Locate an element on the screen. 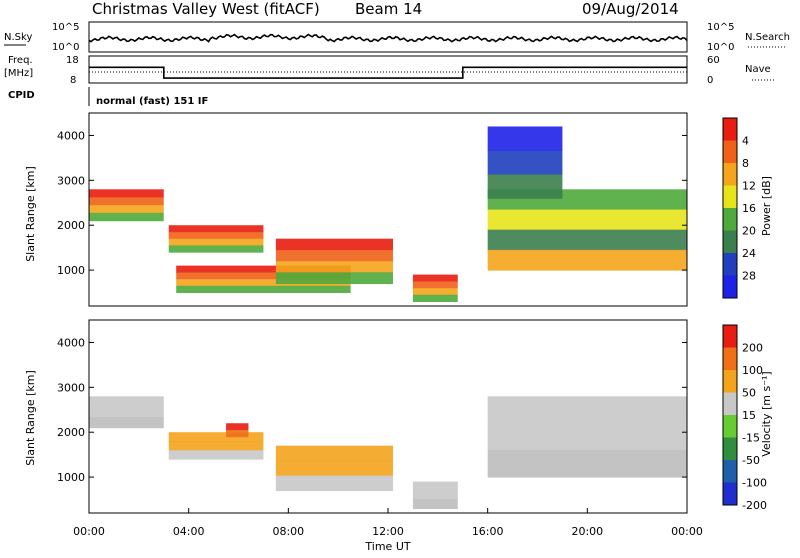  power-colorbar-tick-1: 8 is located at coordinates (745, 163).